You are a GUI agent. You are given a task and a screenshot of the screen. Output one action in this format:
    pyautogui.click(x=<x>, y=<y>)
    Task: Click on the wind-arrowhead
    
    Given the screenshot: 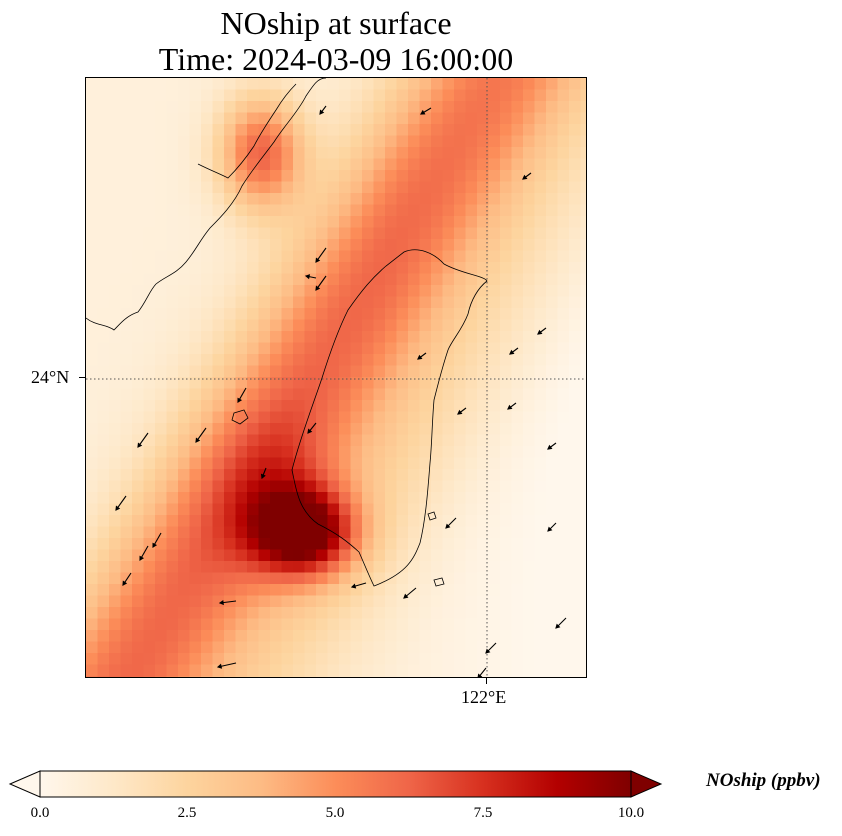 What is the action you would take?
    pyautogui.click(x=406, y=596)
    